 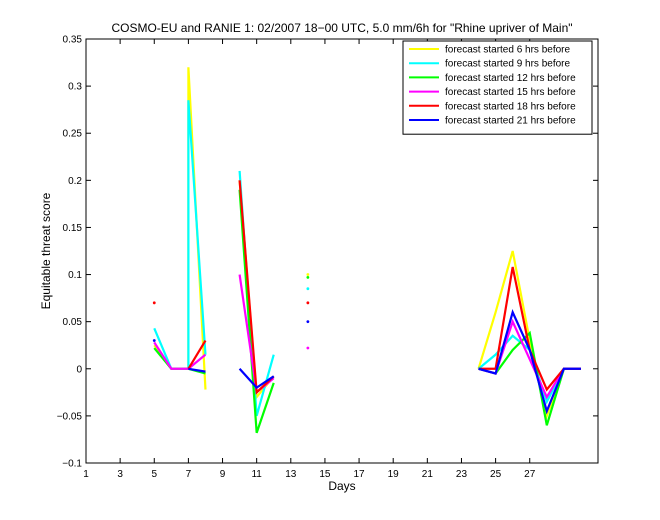 What do you see at coordinates (360, 474) in the screenshot?
I see `x-tick-label: 17` at bounding box center [360, 474].